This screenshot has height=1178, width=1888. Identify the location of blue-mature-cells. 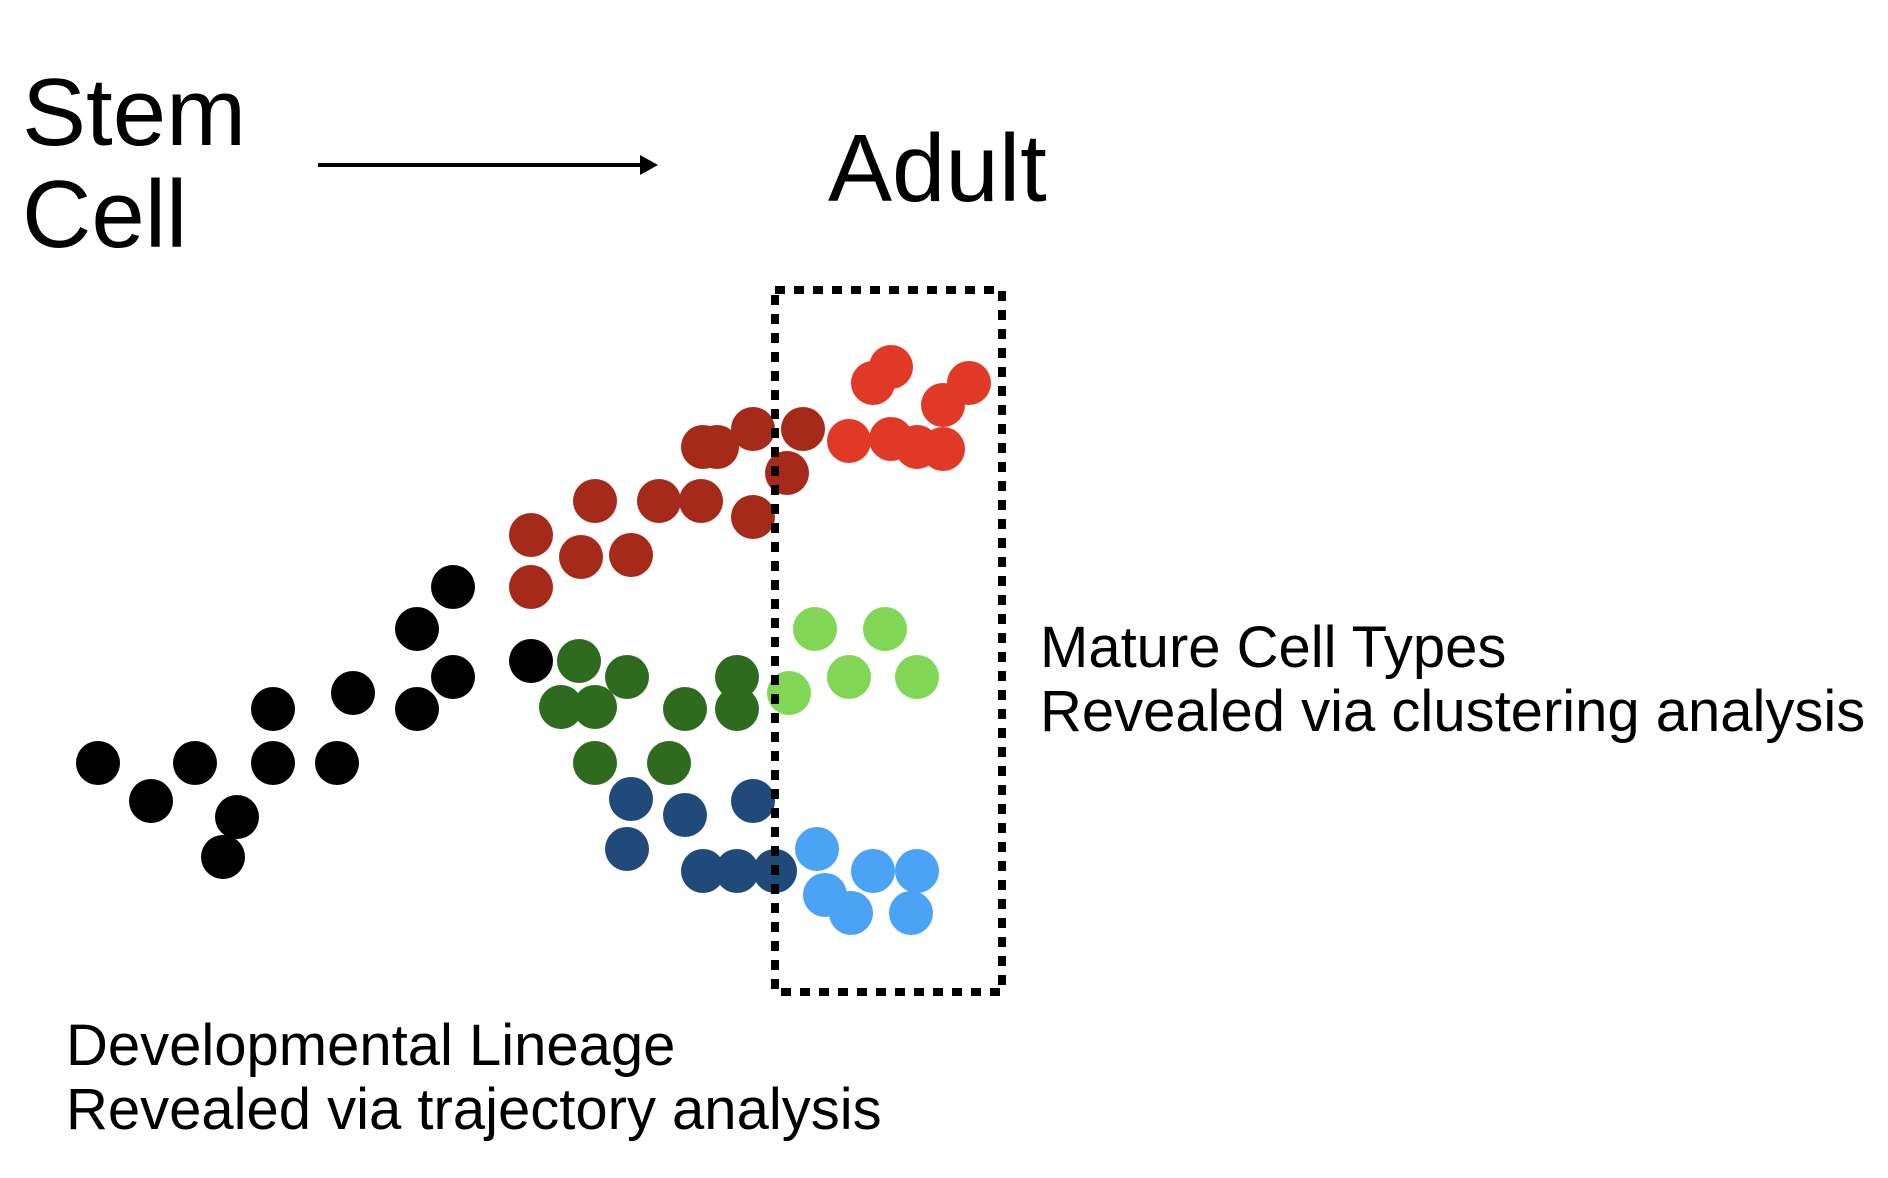
(867, 881).